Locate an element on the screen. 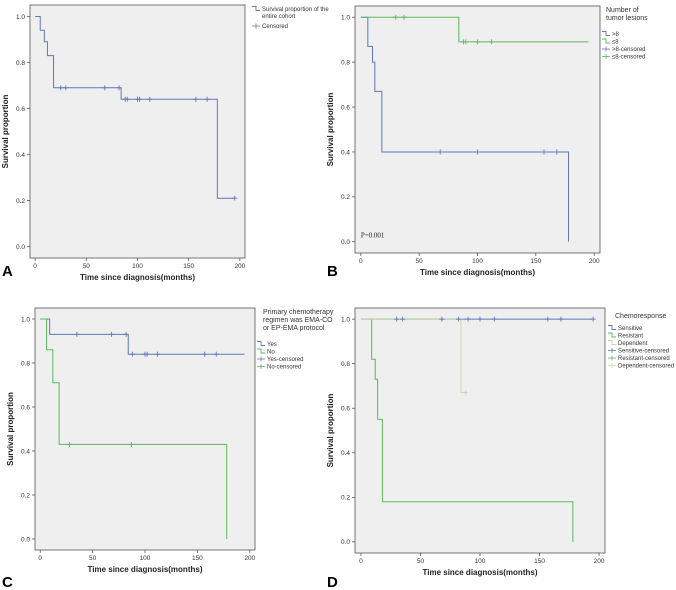  legend-item: ≤8 is located at coordinates (610, 42).